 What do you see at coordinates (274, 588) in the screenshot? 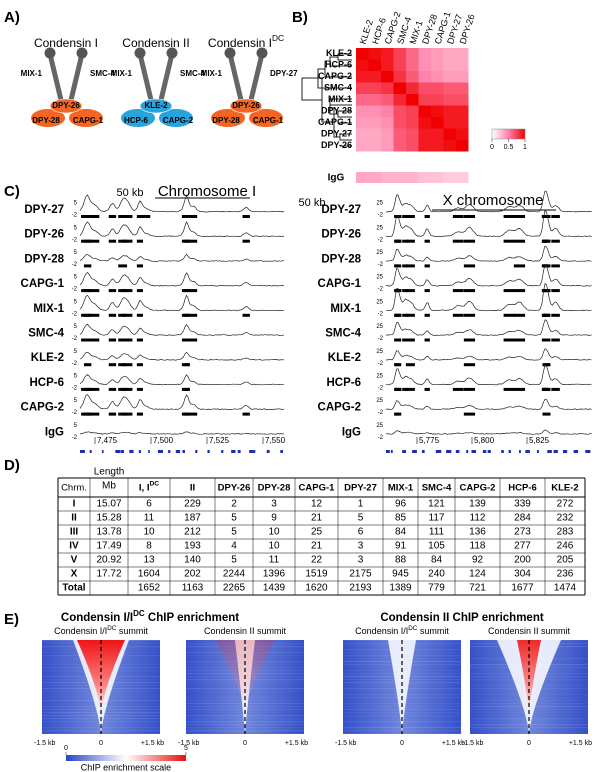
I see `table-cell: 1439` at bounding box center [274, 588].